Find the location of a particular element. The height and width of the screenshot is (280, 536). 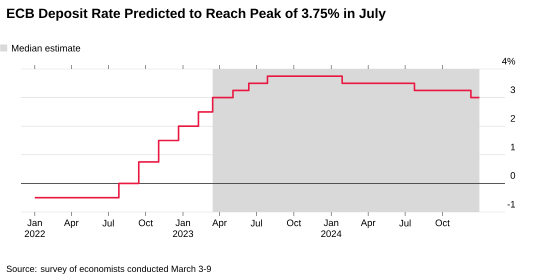

chart-title: ECB Deposit Rate Predicted to Reach Peak of 3.75% in July is located at coordinates (196, 14).